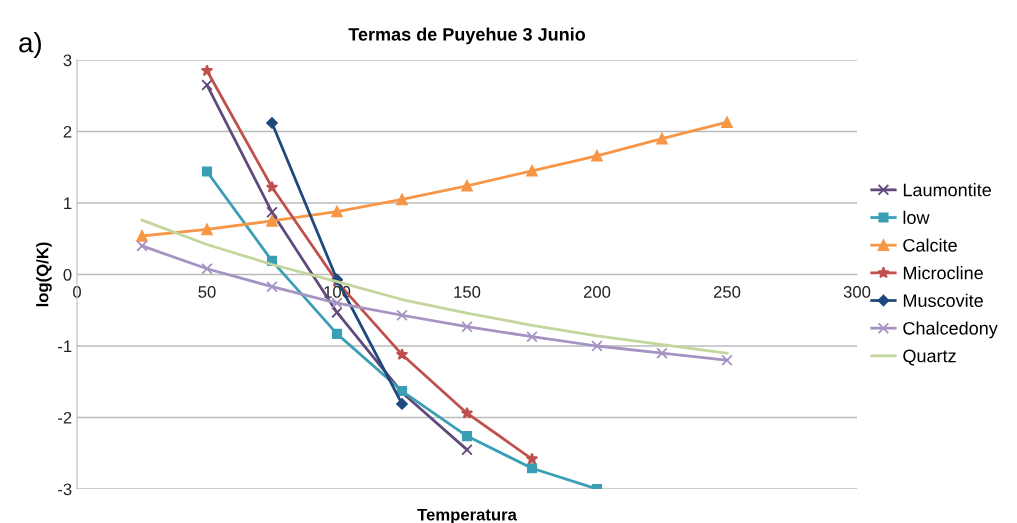 The height and width of the screenshot is (523, 1017). What do you see at coordinates (67, 60) in the screenshot?
I see `y-tick-label: 3` at bounding box center [67, 60].